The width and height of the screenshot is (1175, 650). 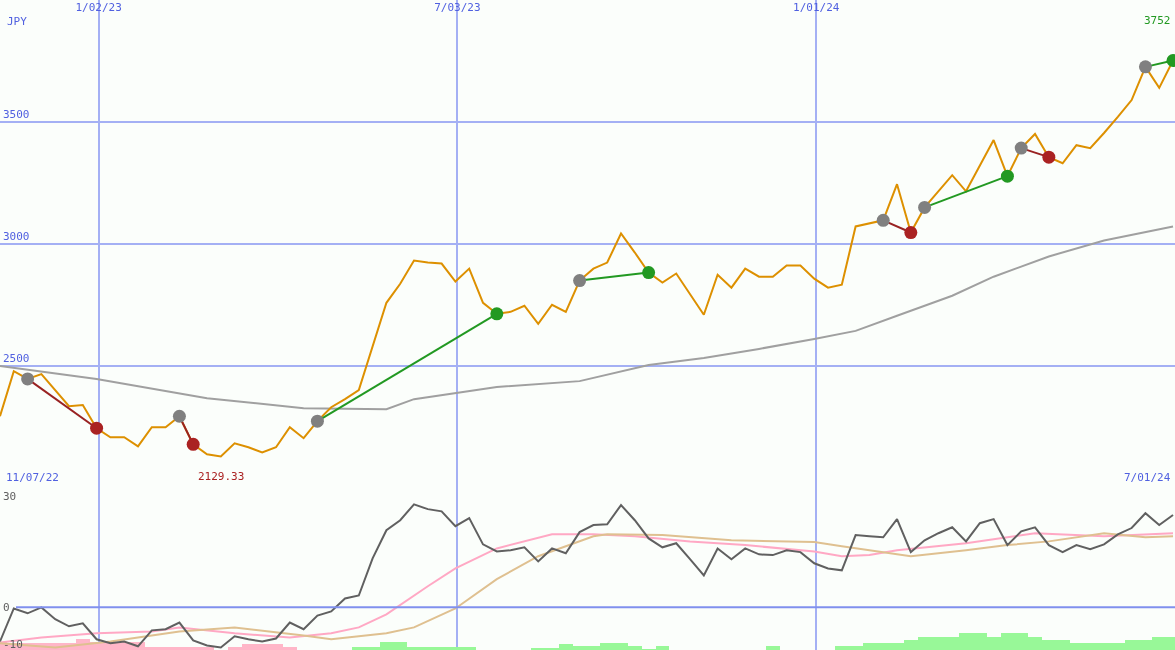 I want to click on x-tick-label: 1/01/24, so click(x=816, y=7).